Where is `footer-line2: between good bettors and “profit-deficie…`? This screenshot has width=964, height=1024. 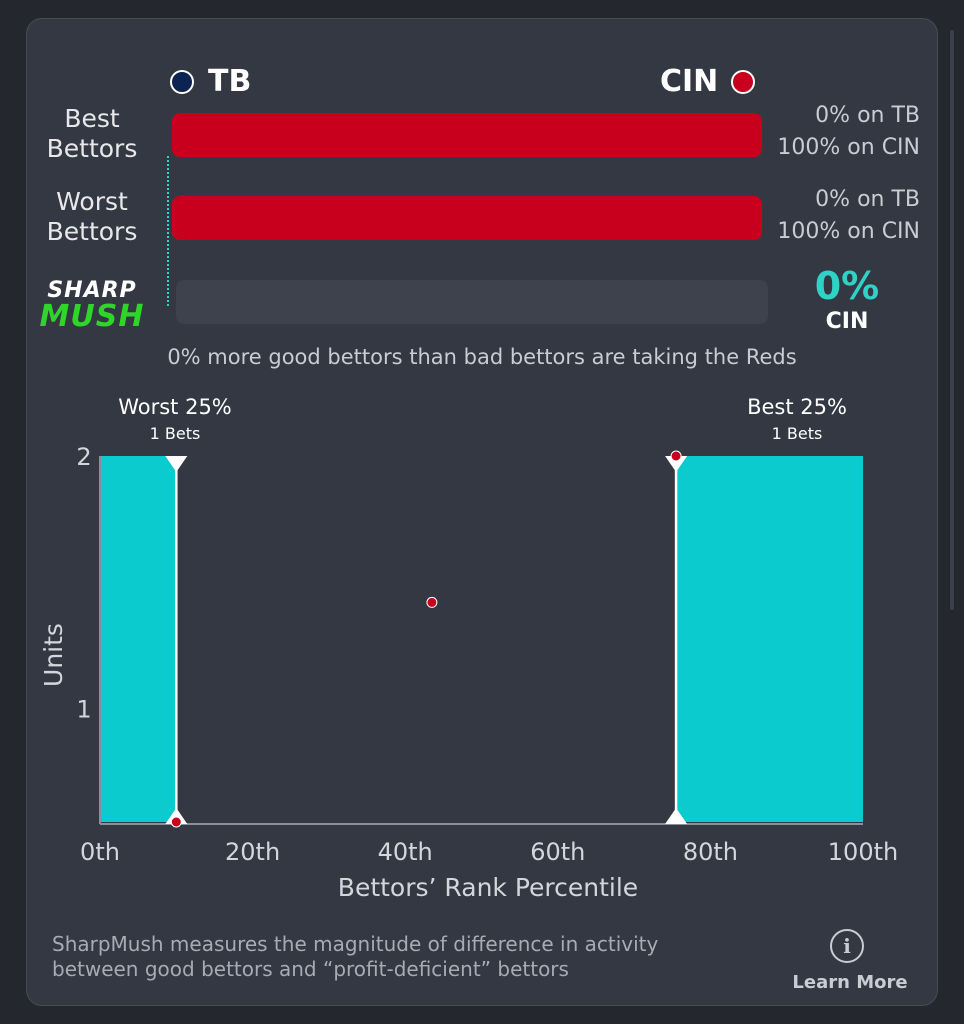
footer-line2: between good bettors and “profit-deficie… is located at coordinates (310, 969).